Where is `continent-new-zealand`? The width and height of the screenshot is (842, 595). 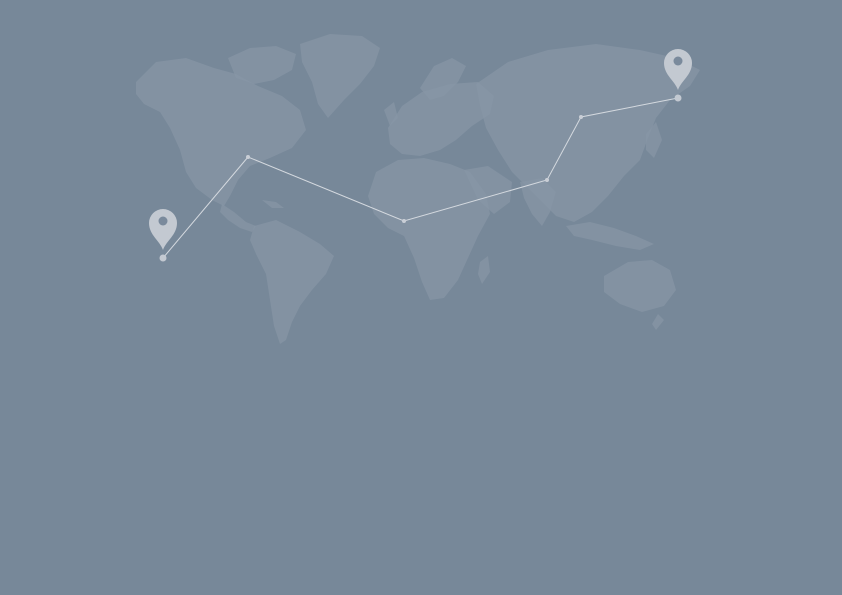 continent-new-zealand is located at coordinates (658, 322).